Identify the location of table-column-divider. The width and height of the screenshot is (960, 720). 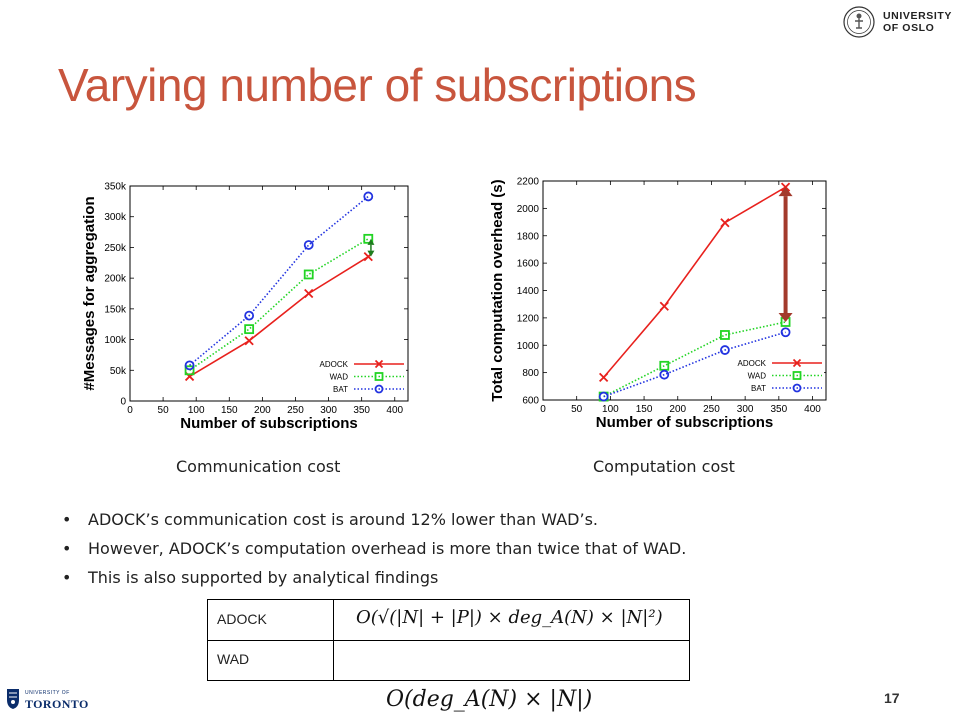
(333, 640).